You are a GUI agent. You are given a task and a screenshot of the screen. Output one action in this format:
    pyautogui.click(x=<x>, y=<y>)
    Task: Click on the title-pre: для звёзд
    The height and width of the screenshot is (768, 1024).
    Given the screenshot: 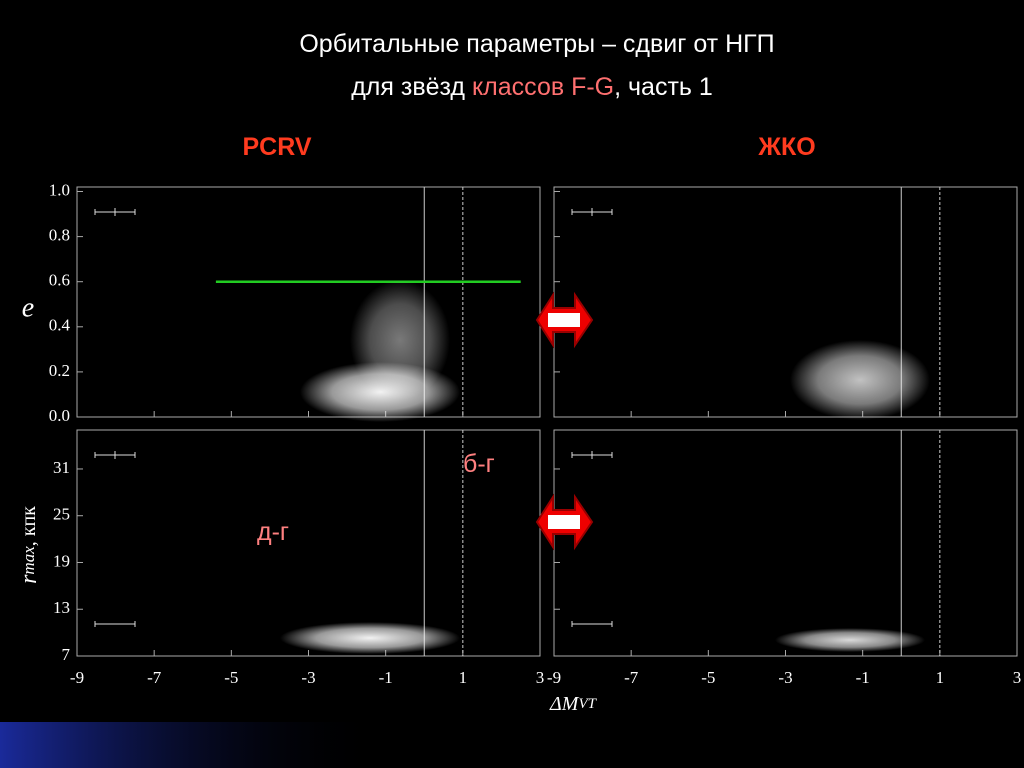 What is the action you would take?
    pyautogui.click(x=411, y=87)
    